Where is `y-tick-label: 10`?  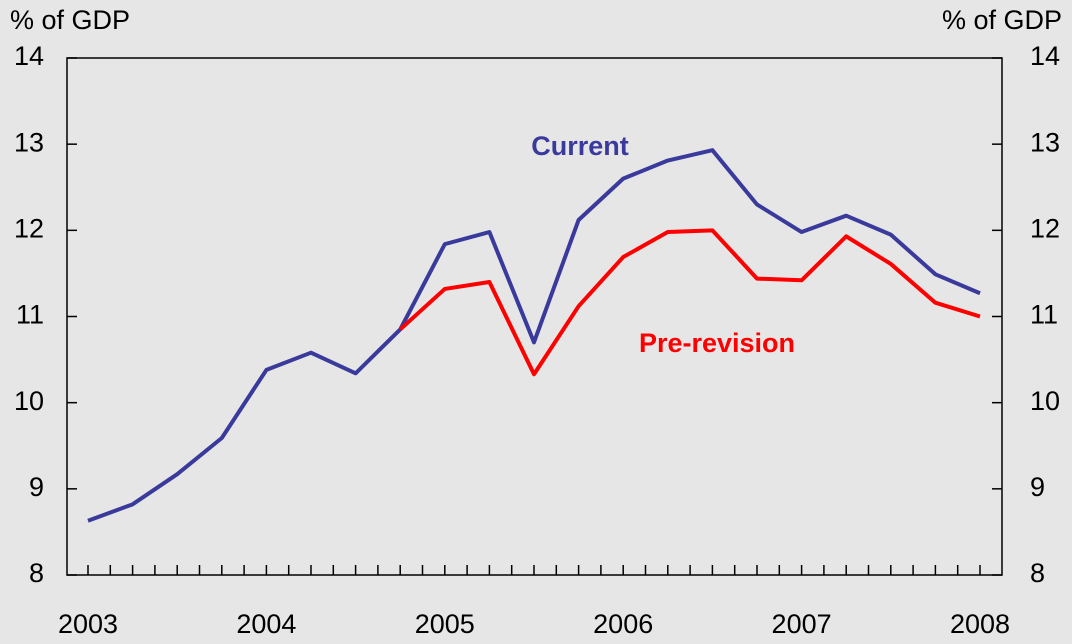
y-tick-label: 10 is located at coordinates (29, 401).